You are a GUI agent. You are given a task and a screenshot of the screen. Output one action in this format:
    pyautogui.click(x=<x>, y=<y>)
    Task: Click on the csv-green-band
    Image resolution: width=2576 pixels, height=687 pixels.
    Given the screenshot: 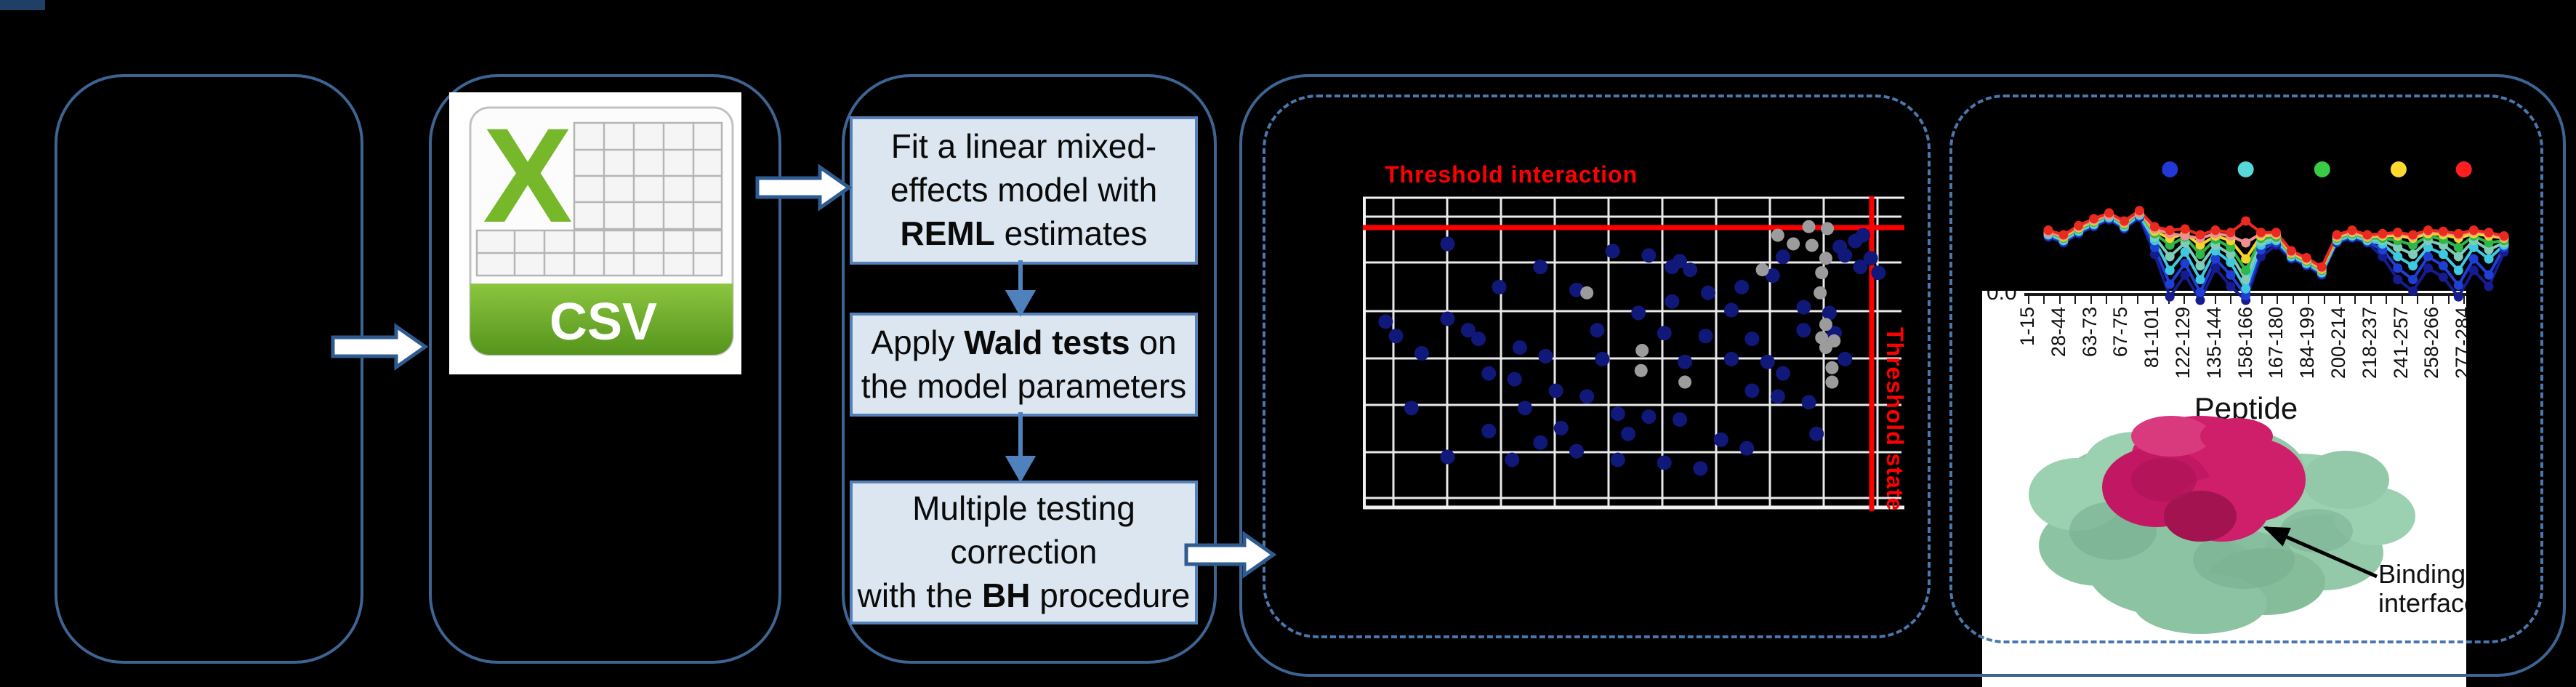 What is the action you would take?
    pyautogui.click(x=601, y=319)
    